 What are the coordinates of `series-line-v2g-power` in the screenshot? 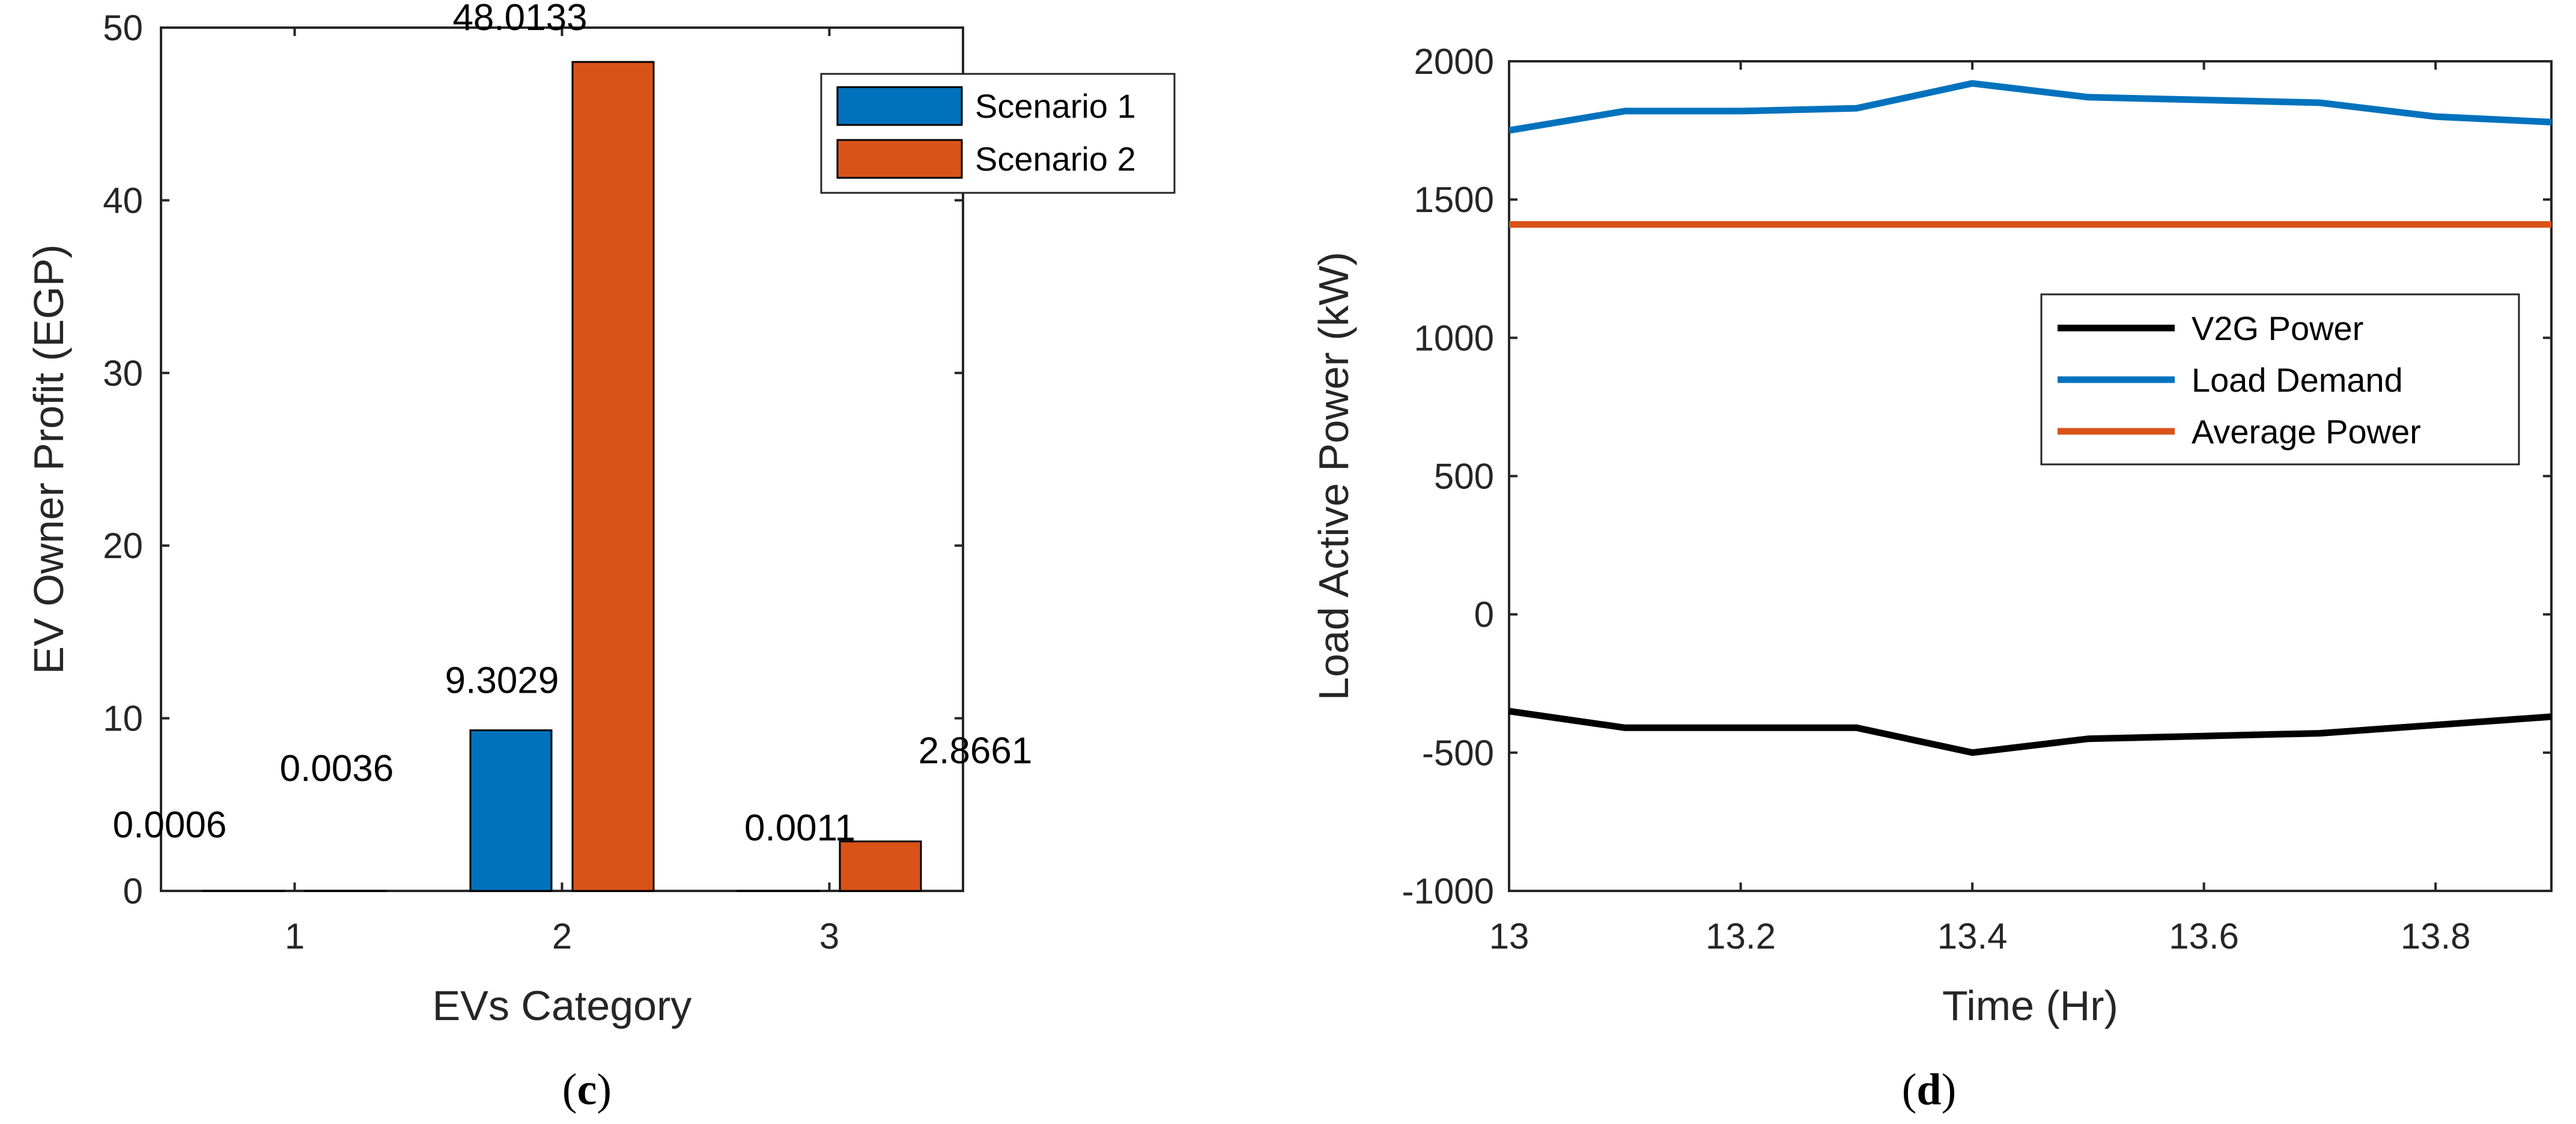 It's located at (2030, 732).